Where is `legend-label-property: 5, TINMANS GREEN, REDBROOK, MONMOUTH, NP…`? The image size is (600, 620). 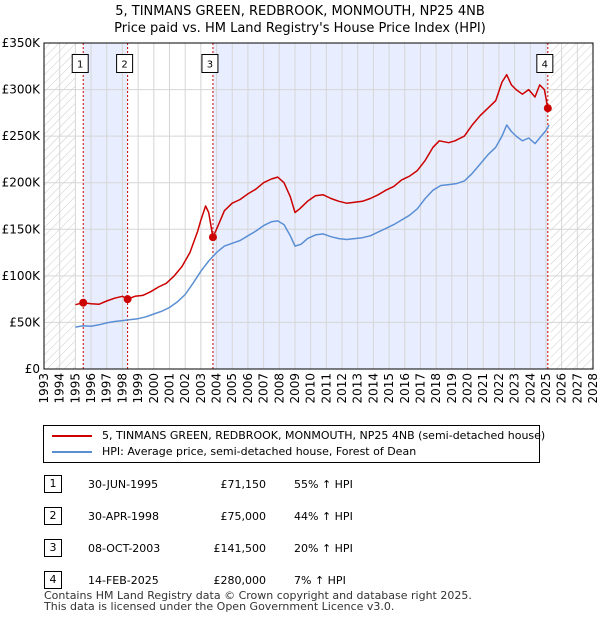
legend-label-property: 5, TINMANS GREEN, REDBROOK, MONMOUTH, NP… is located at coordinates (324, 435).